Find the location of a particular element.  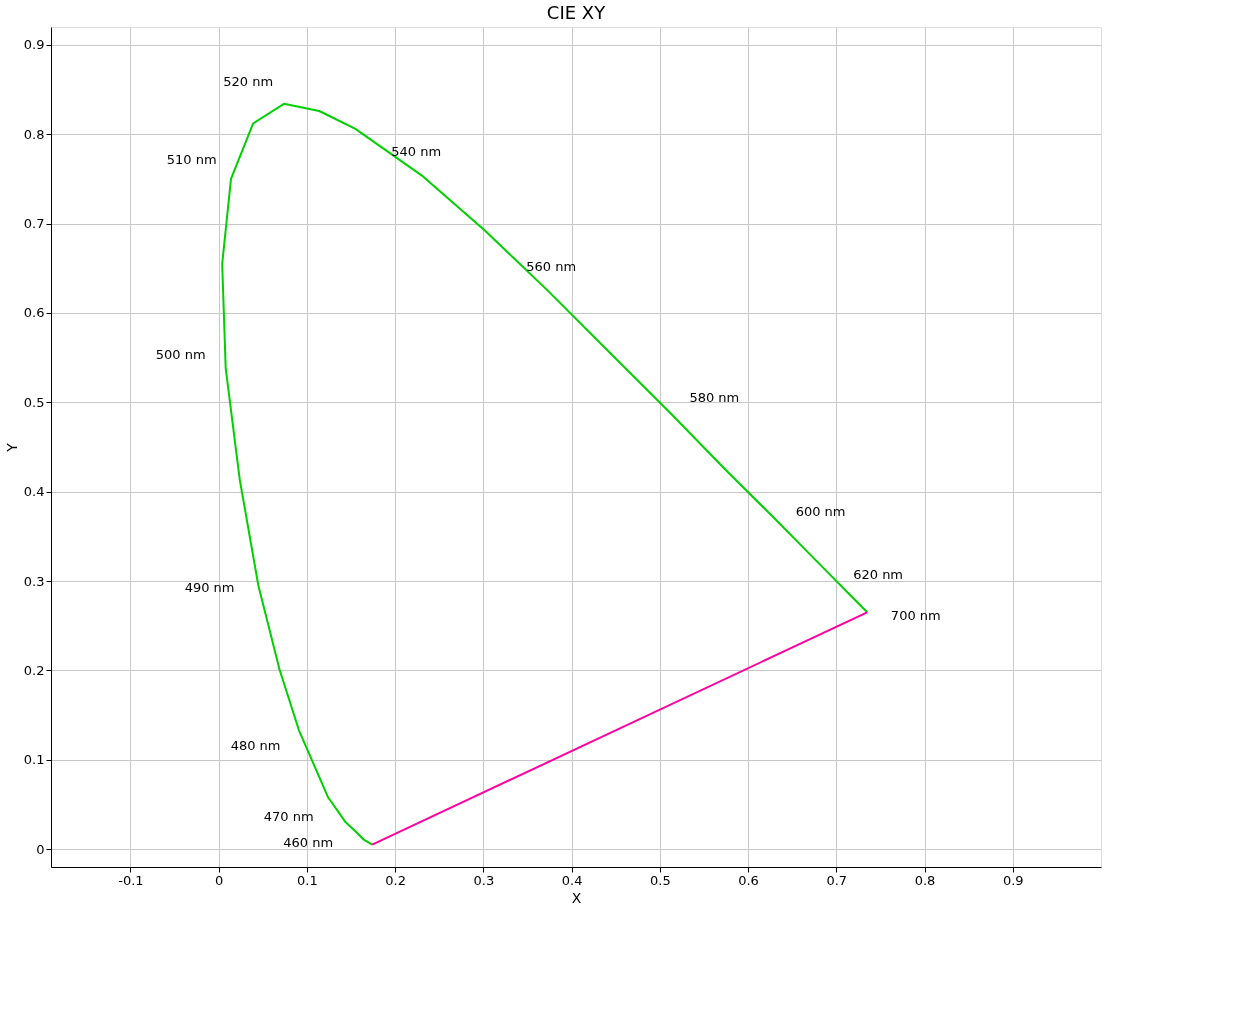

annotation: 500 nm is located at coordinates (180, 355).